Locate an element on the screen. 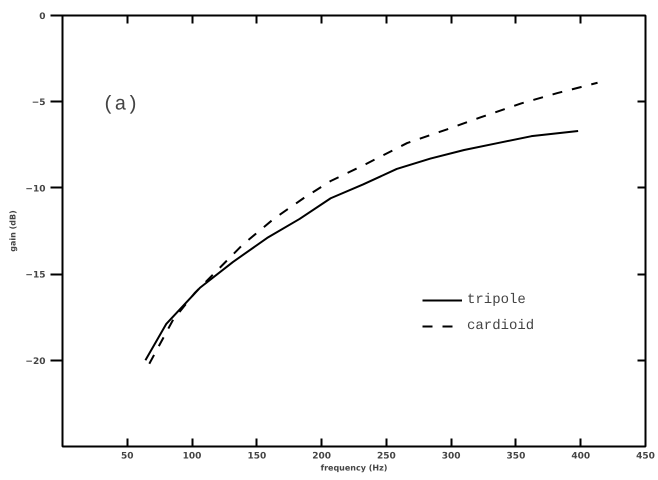  y-tick-label: −15 is located at coordinates (35, 275).